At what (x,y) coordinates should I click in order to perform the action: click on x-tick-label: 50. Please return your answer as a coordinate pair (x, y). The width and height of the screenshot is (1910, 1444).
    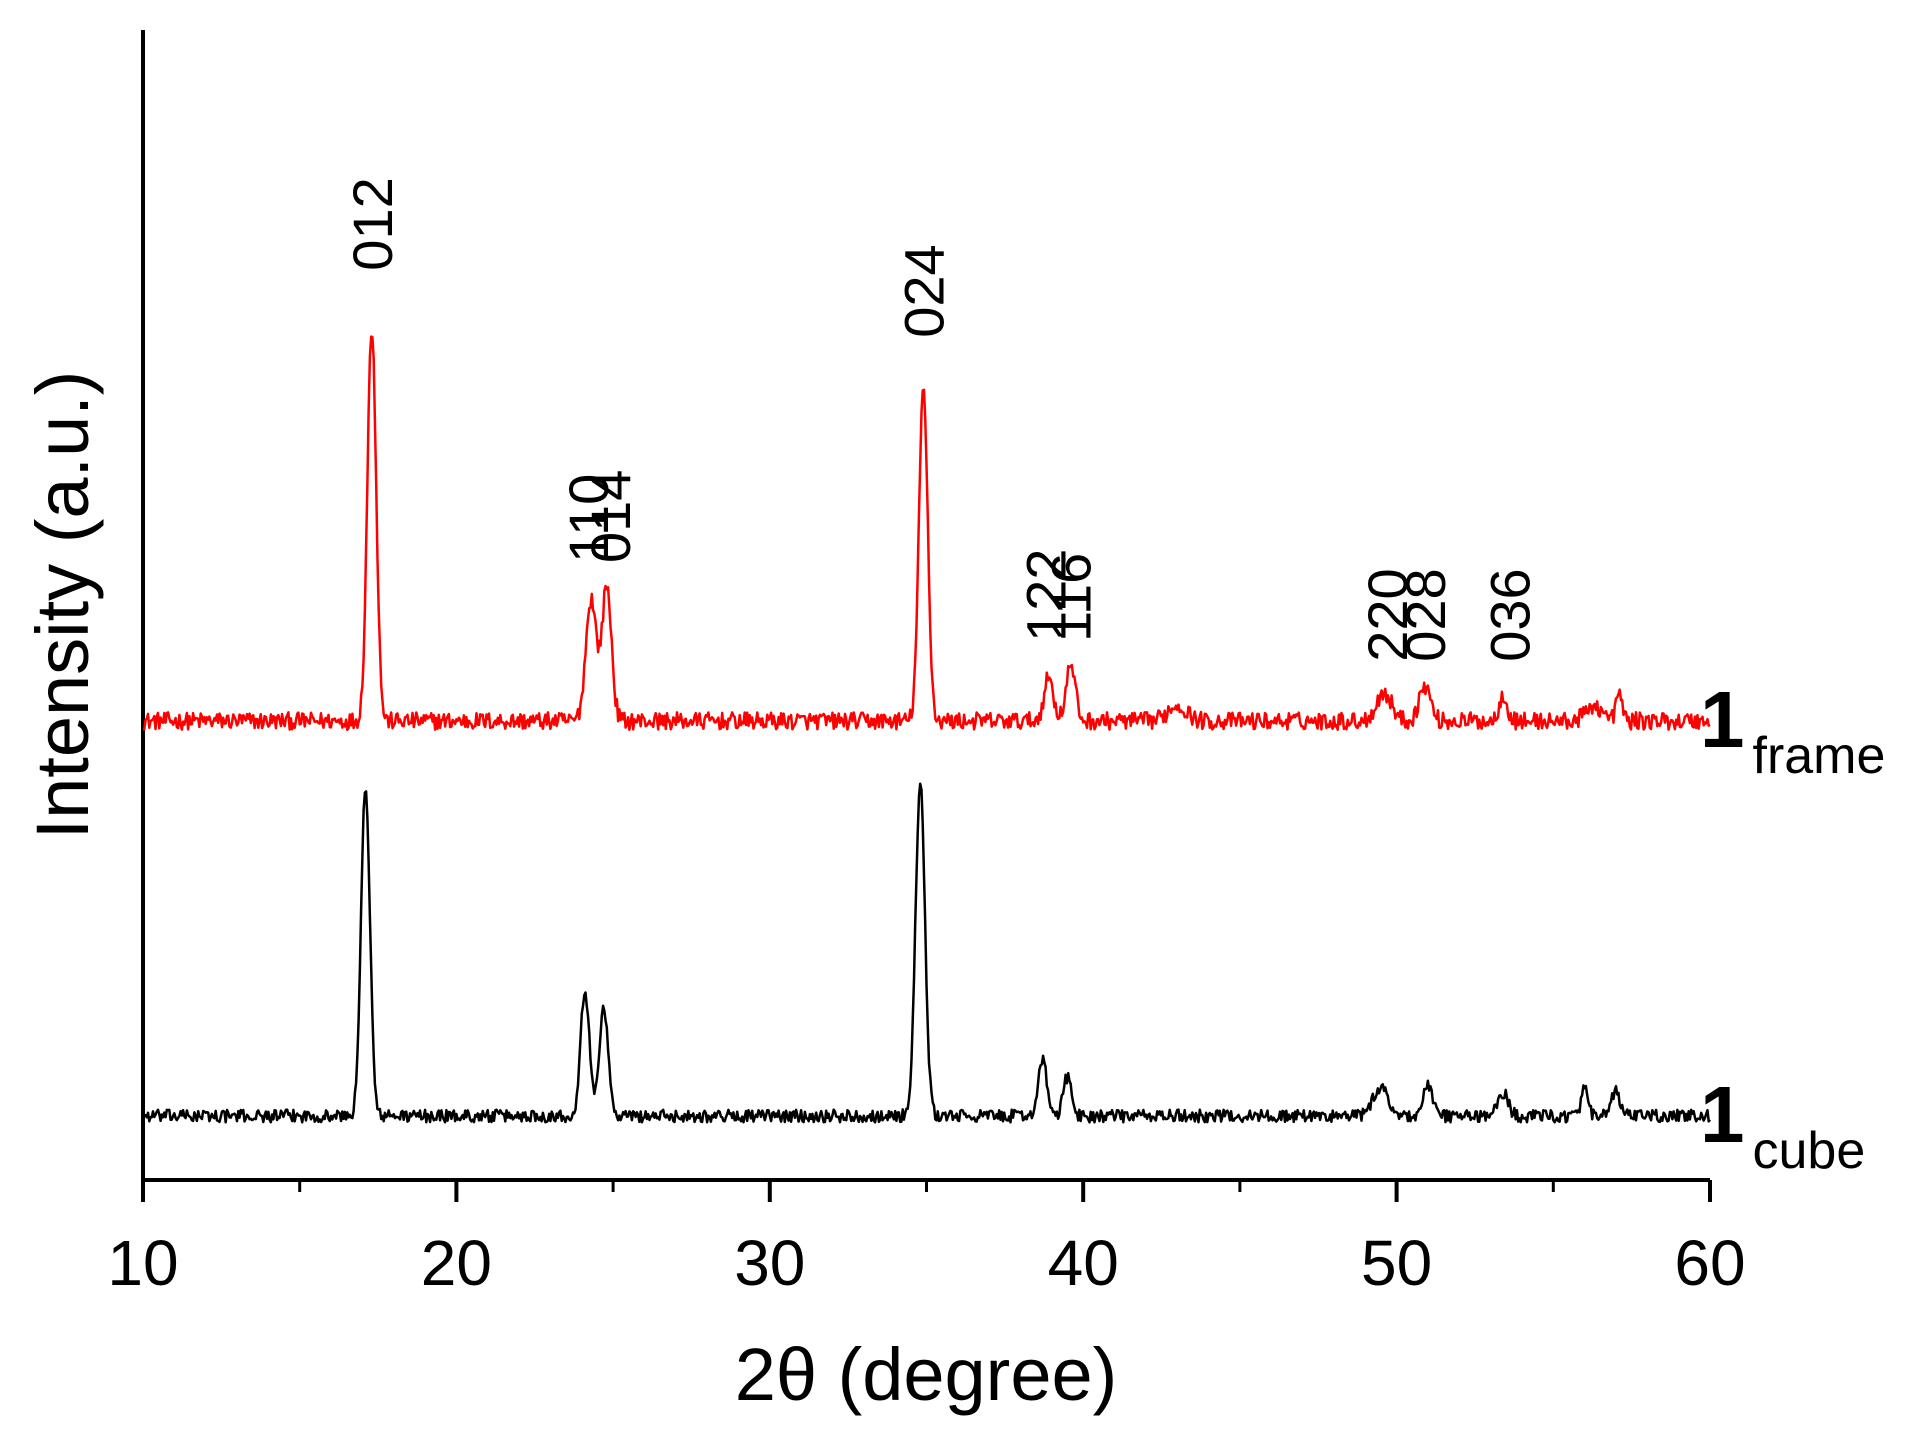
    Looking at the image, I should click on (1396, 1263).